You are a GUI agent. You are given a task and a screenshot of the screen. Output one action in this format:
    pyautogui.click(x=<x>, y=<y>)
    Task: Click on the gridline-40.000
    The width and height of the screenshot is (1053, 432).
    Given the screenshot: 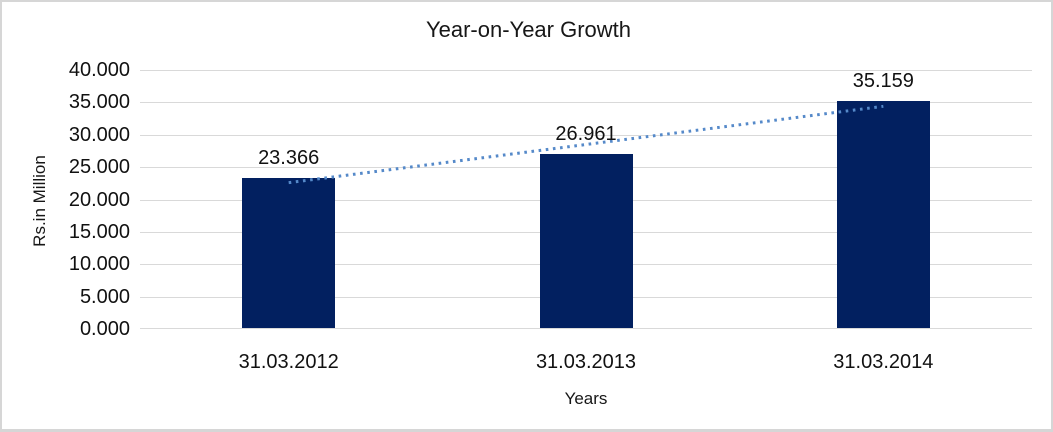 What is the action you would take?
    pyautogui.click(x=586, y=70)
    